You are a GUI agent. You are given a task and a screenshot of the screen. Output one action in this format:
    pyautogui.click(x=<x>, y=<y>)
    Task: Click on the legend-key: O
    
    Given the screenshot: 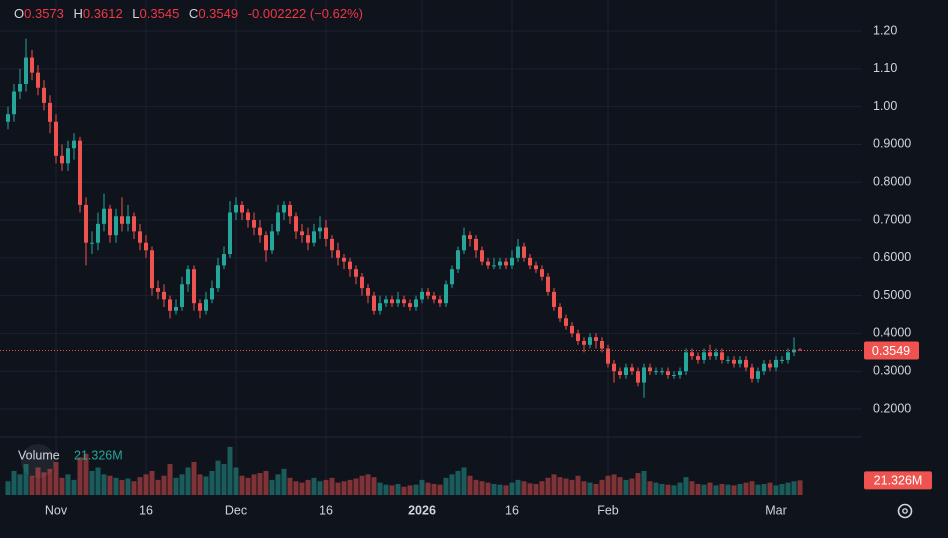 What is the action you would take?
    pyautogui.click(x=19, y=13)
    